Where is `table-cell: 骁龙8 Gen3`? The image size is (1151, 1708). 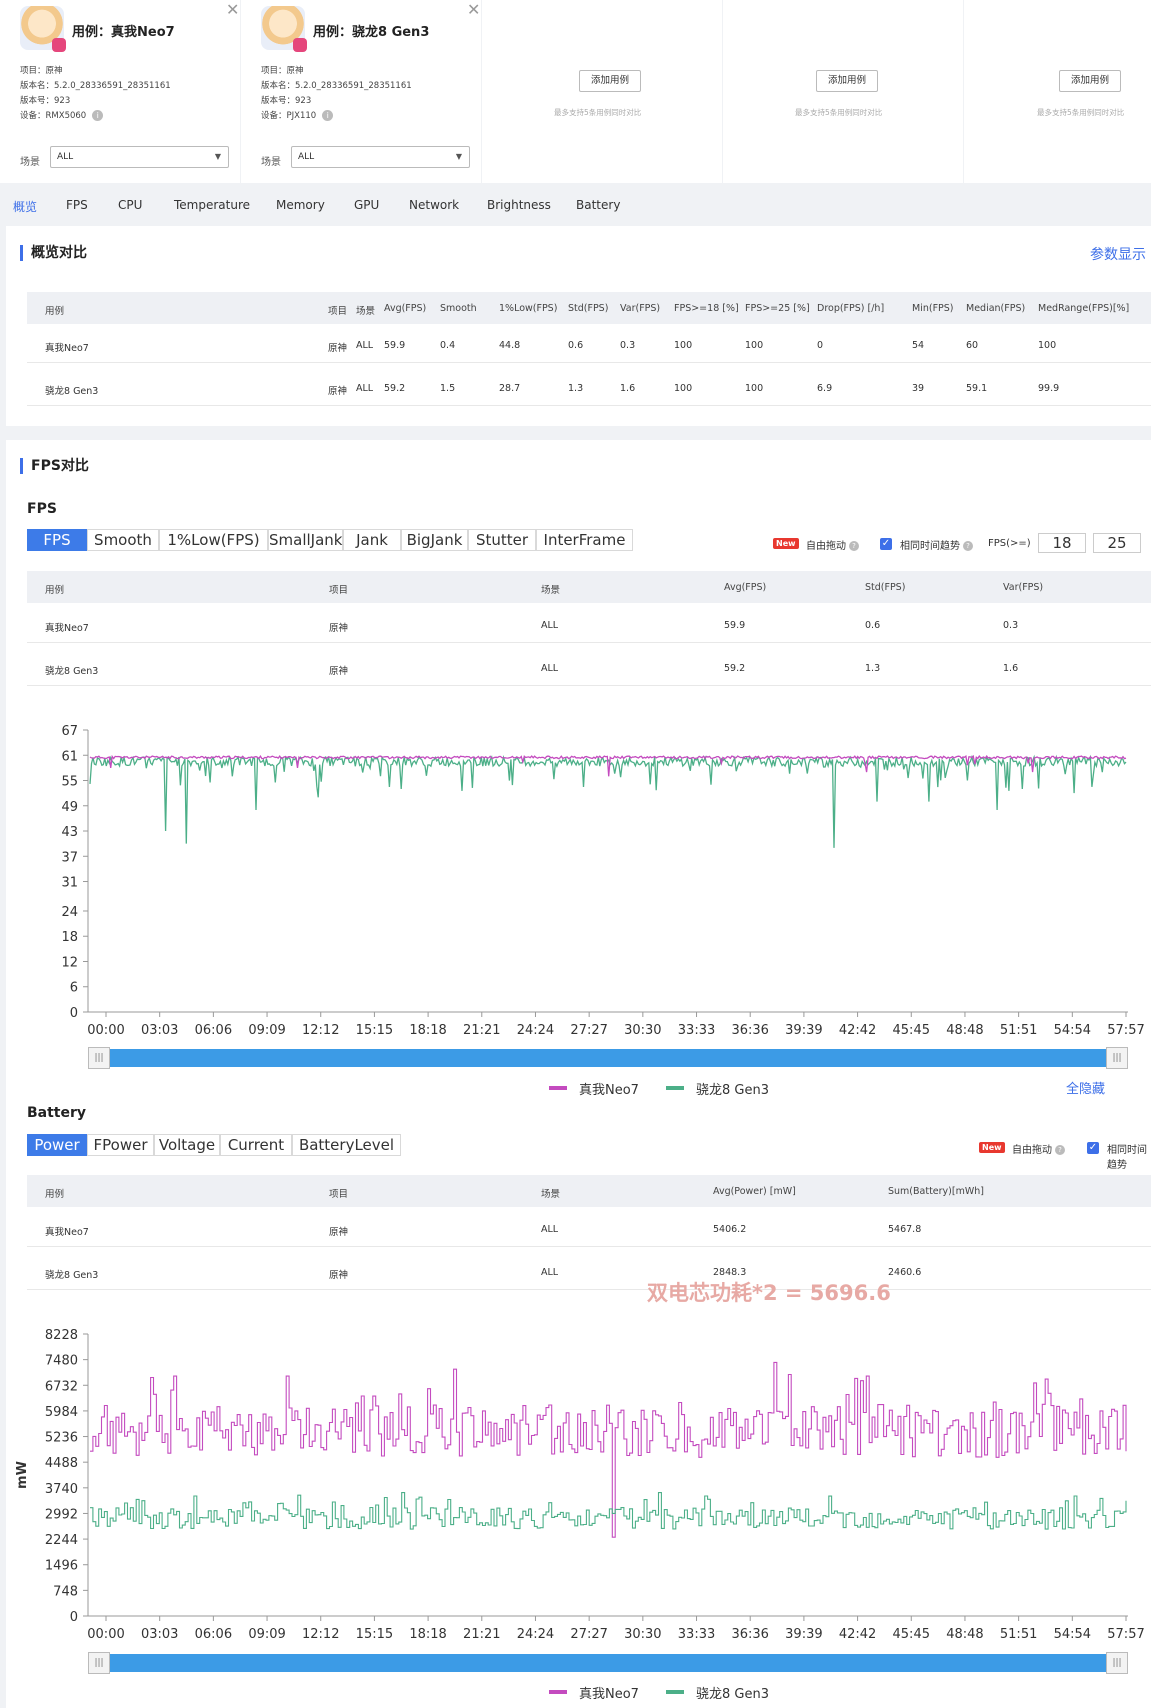 table-cell: 骁龙8 Gen3 is located at coordinates (72, 1275).